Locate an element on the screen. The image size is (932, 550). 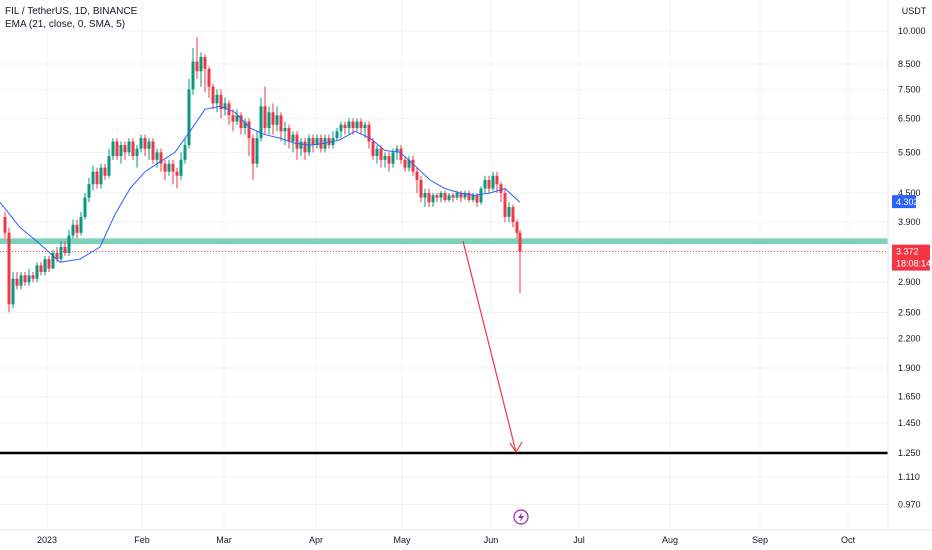
currency-label: USDT is located at coordinates (914, 11).